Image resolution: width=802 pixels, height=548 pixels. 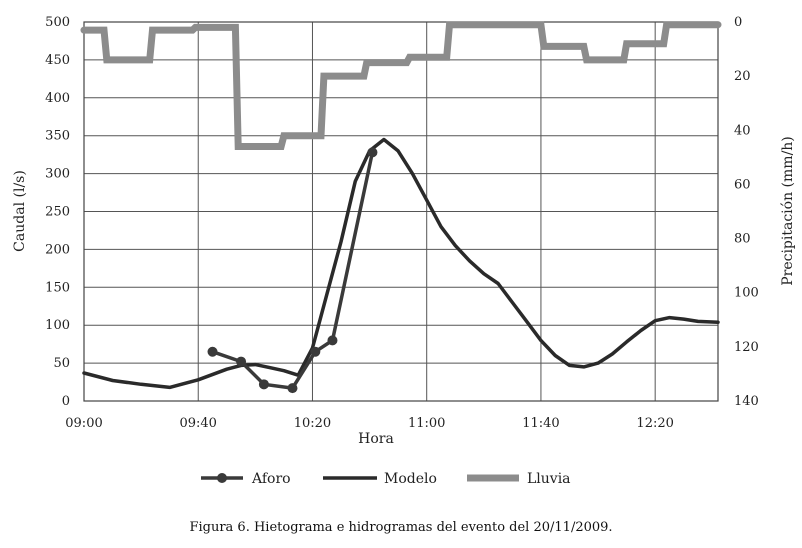 I want to click on y-axis-left-label: Caudal (l/s), so click(x=20, y=211).